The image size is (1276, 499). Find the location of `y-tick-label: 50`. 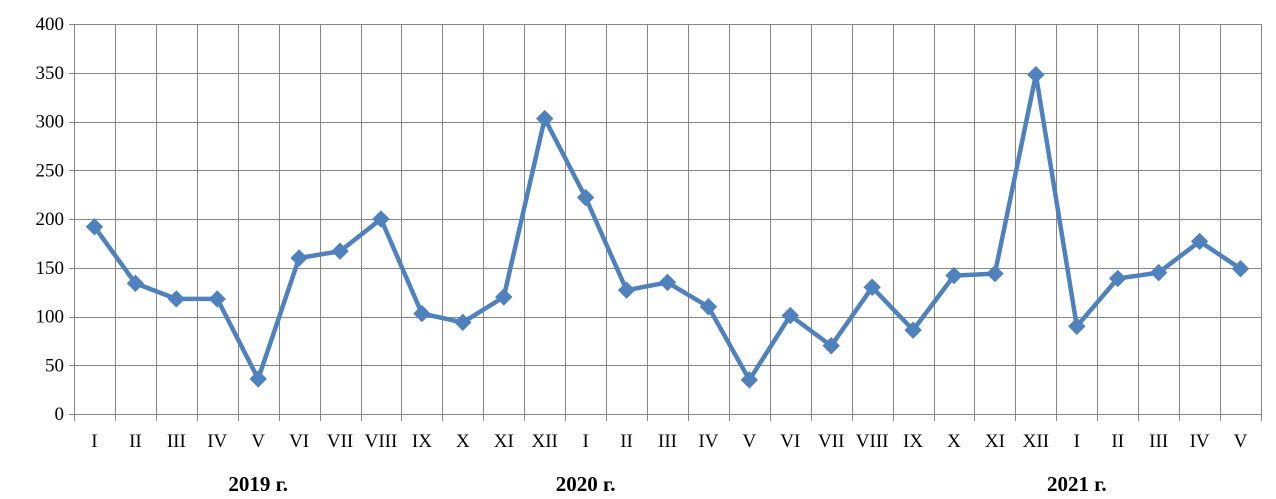

y-tick-label: 50 is located at coordinates (54, 365).